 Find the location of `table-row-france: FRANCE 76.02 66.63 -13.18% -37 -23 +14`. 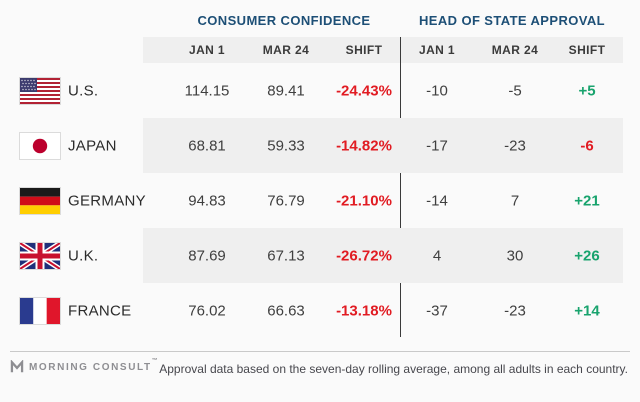

table-row-france: FRANCE 76.02 66.63 -13.18% -37 -23 +14 is located at coordinates (320, 310).